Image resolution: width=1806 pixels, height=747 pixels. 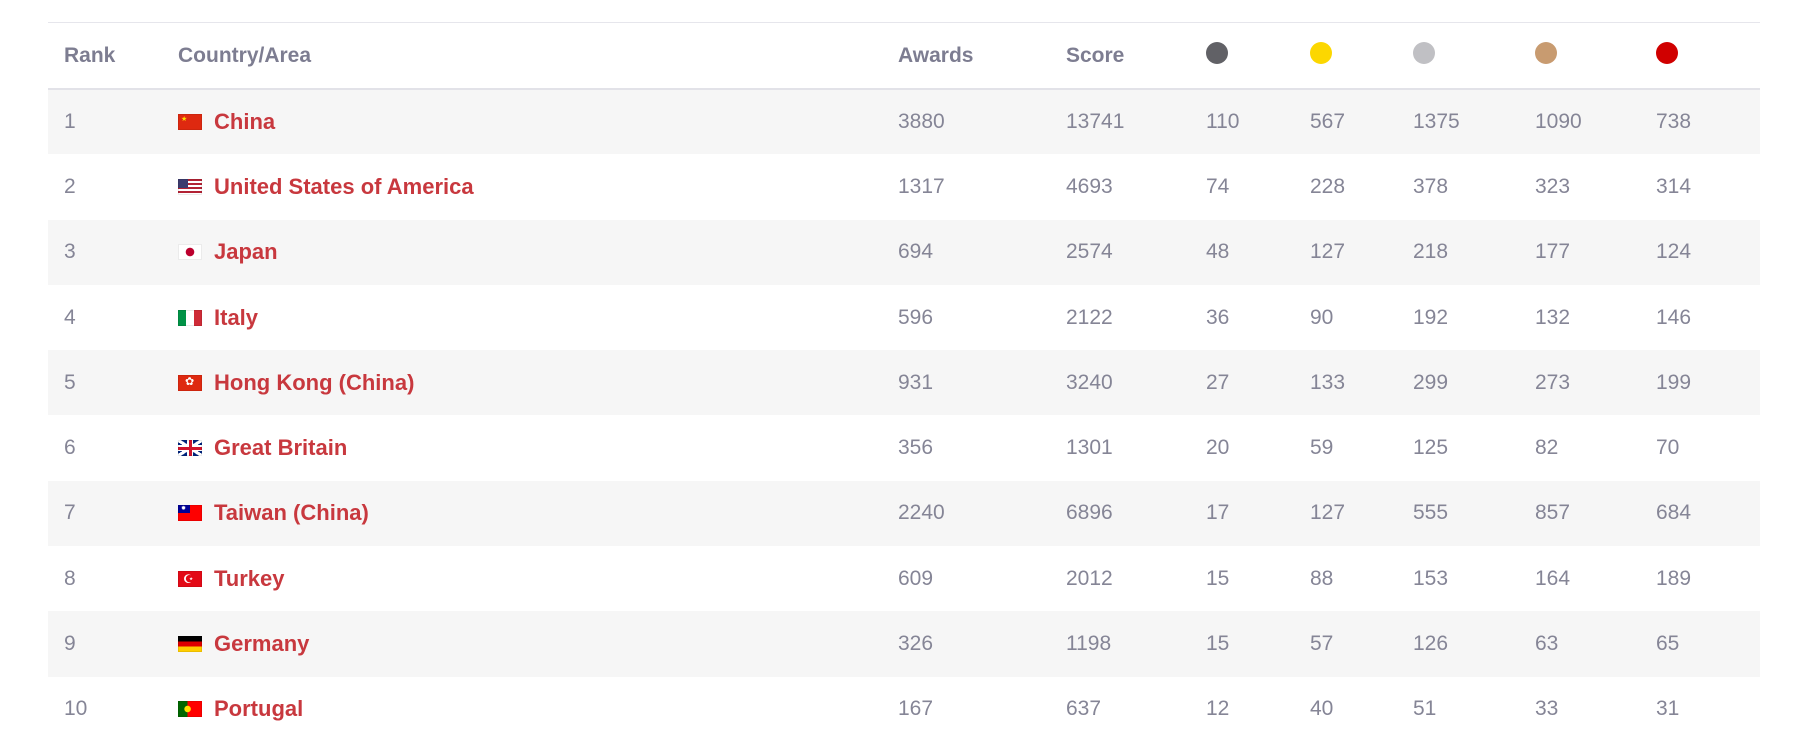 What do you see at coordinates (314, 382) in the screenshot?
I see `country-link: Hong Kong (China)` at bounding box center [314, 382].